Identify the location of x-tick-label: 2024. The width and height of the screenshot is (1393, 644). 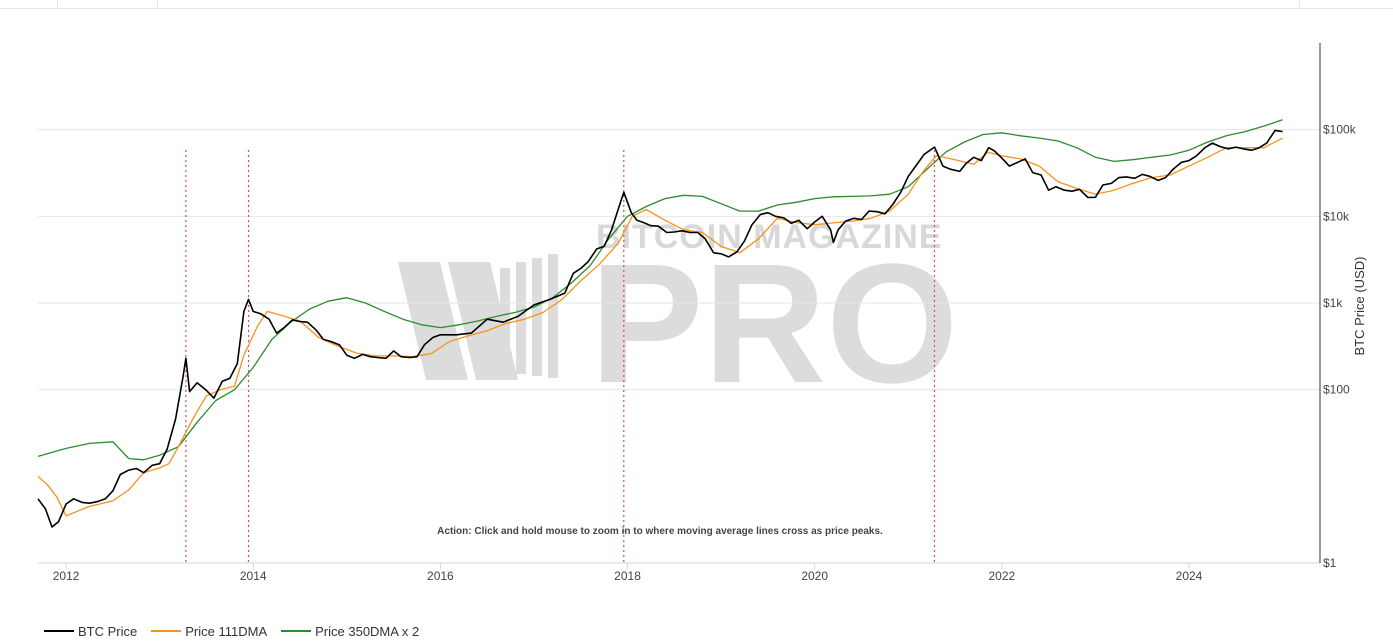
(1189, 576).